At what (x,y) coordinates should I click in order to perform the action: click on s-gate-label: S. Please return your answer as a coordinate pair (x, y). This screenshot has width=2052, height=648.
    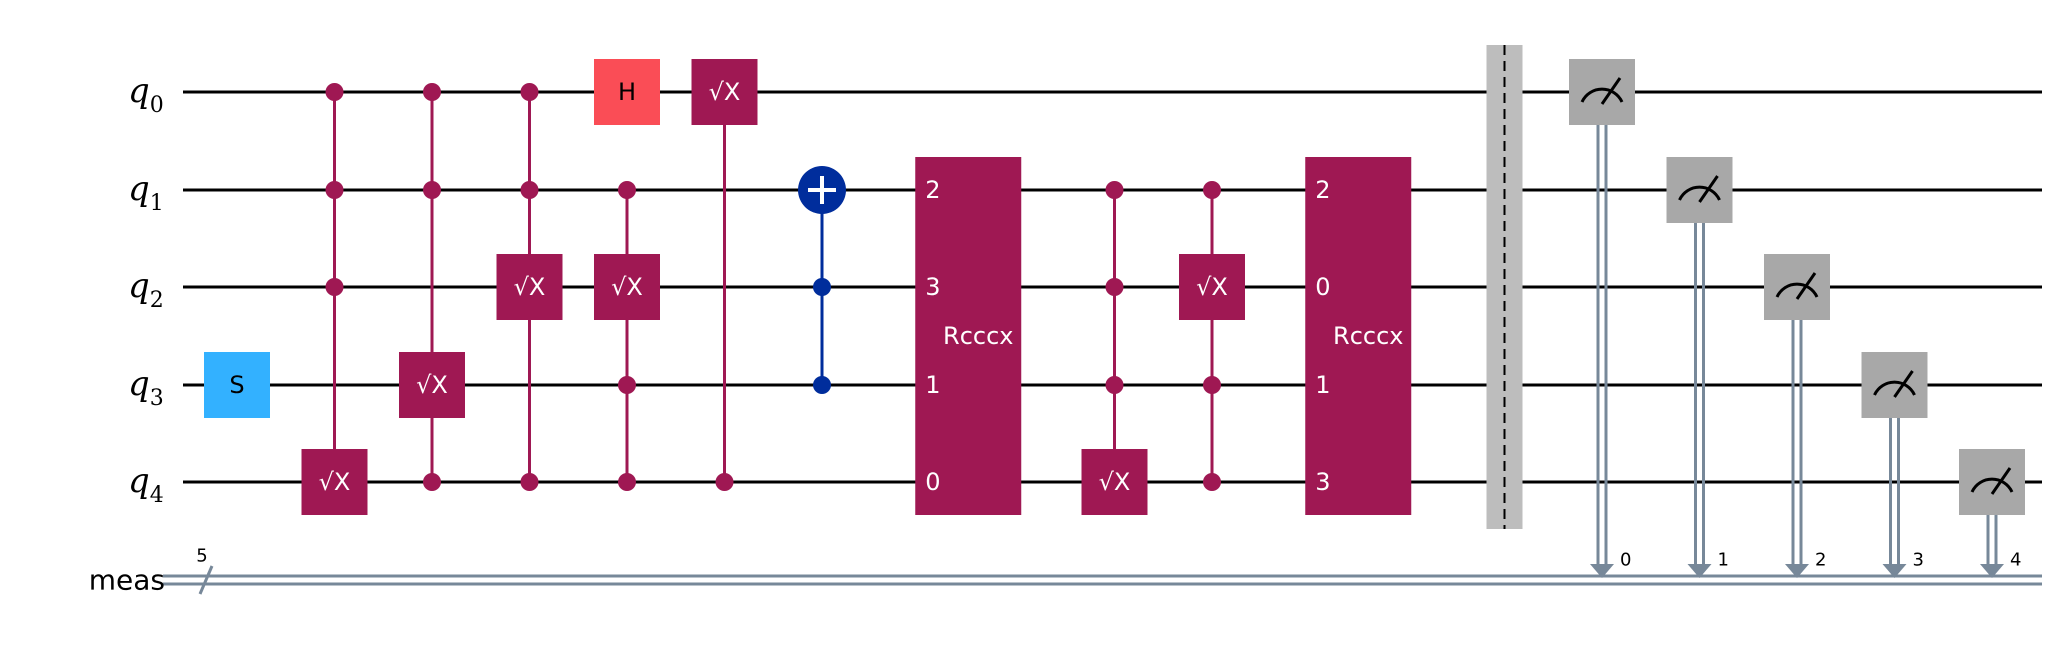
    Looking at the image, I should click on (236, 385).